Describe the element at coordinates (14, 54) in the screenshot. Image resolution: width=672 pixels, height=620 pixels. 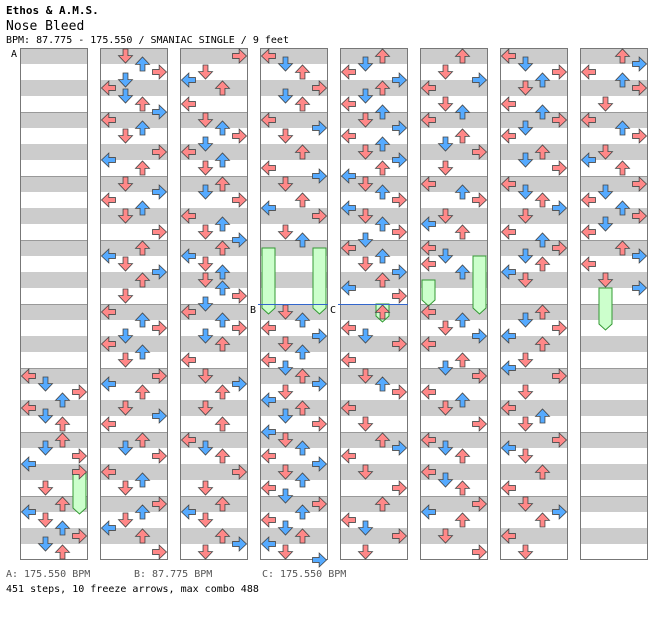
I see `bpm-marker-a: A` at that location.